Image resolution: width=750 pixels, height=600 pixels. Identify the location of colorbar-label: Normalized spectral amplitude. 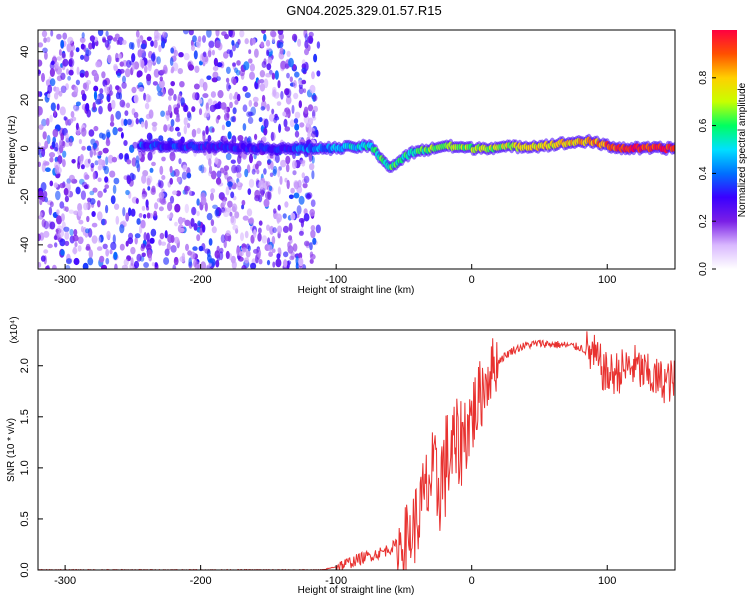
(742, 149).